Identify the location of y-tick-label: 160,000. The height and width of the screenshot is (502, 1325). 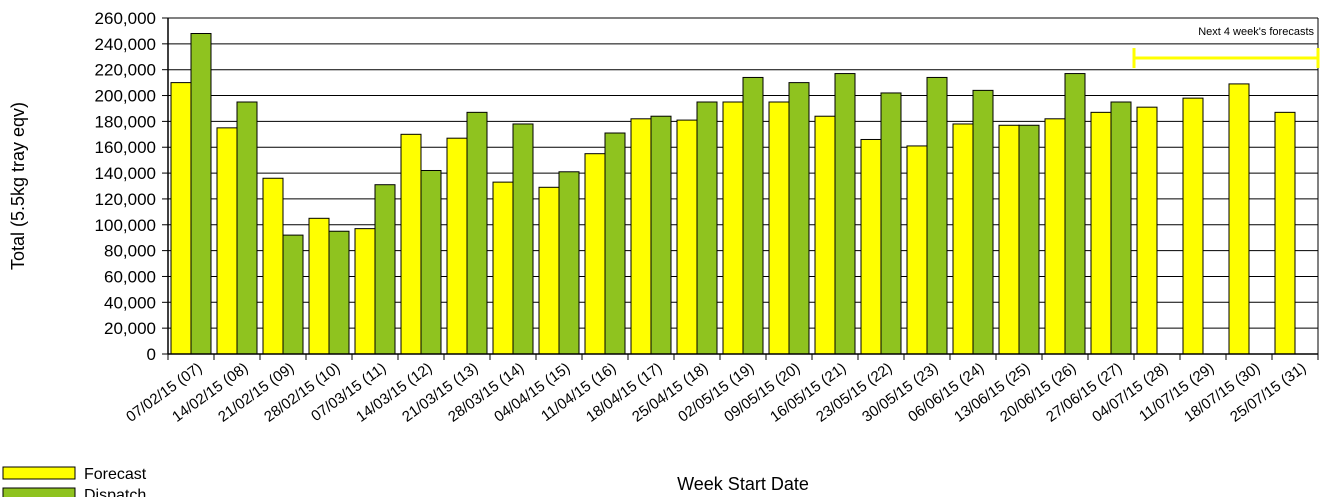
(125, 147).